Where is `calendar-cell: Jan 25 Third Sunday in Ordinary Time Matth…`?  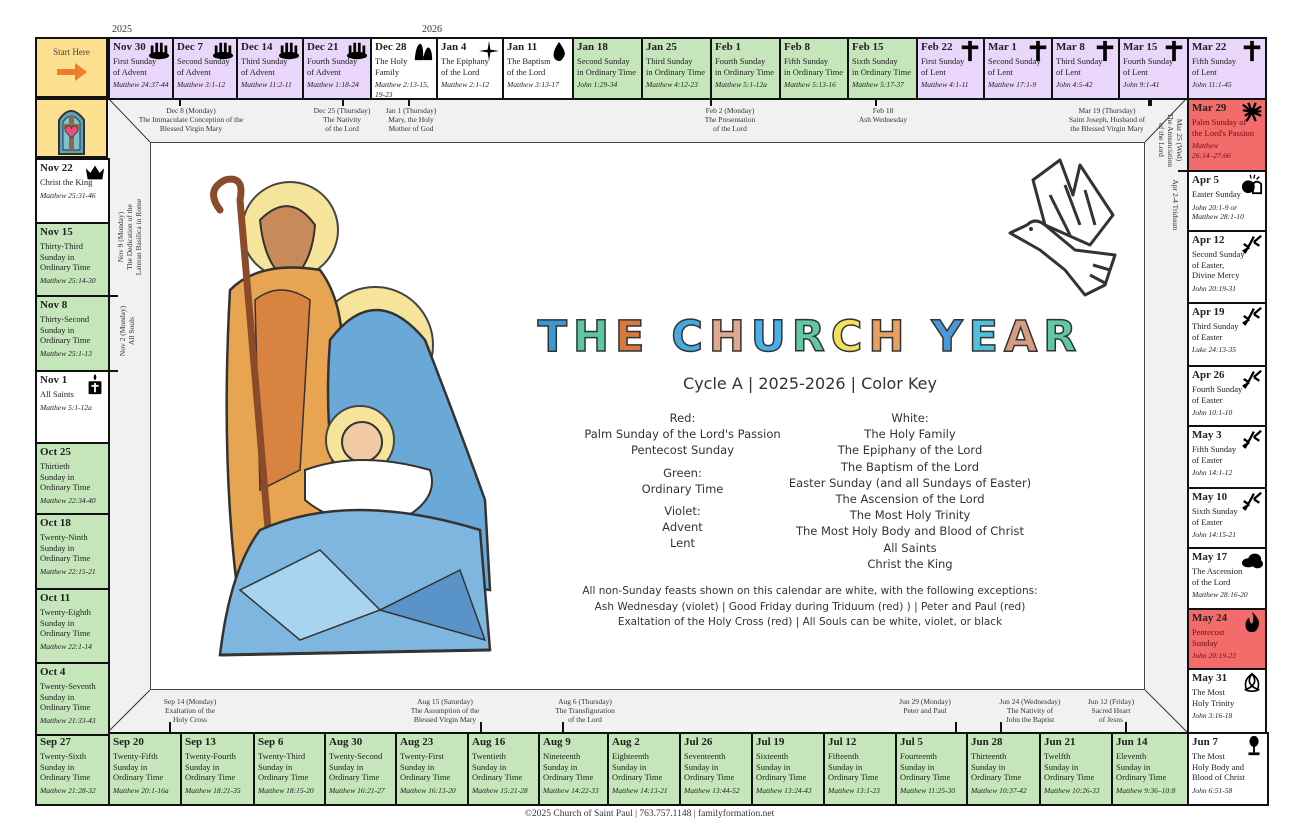
calendar-cell: Jan 25 Third Sunday in Ordinary Time Matth… is located at coordinates (676, 68).